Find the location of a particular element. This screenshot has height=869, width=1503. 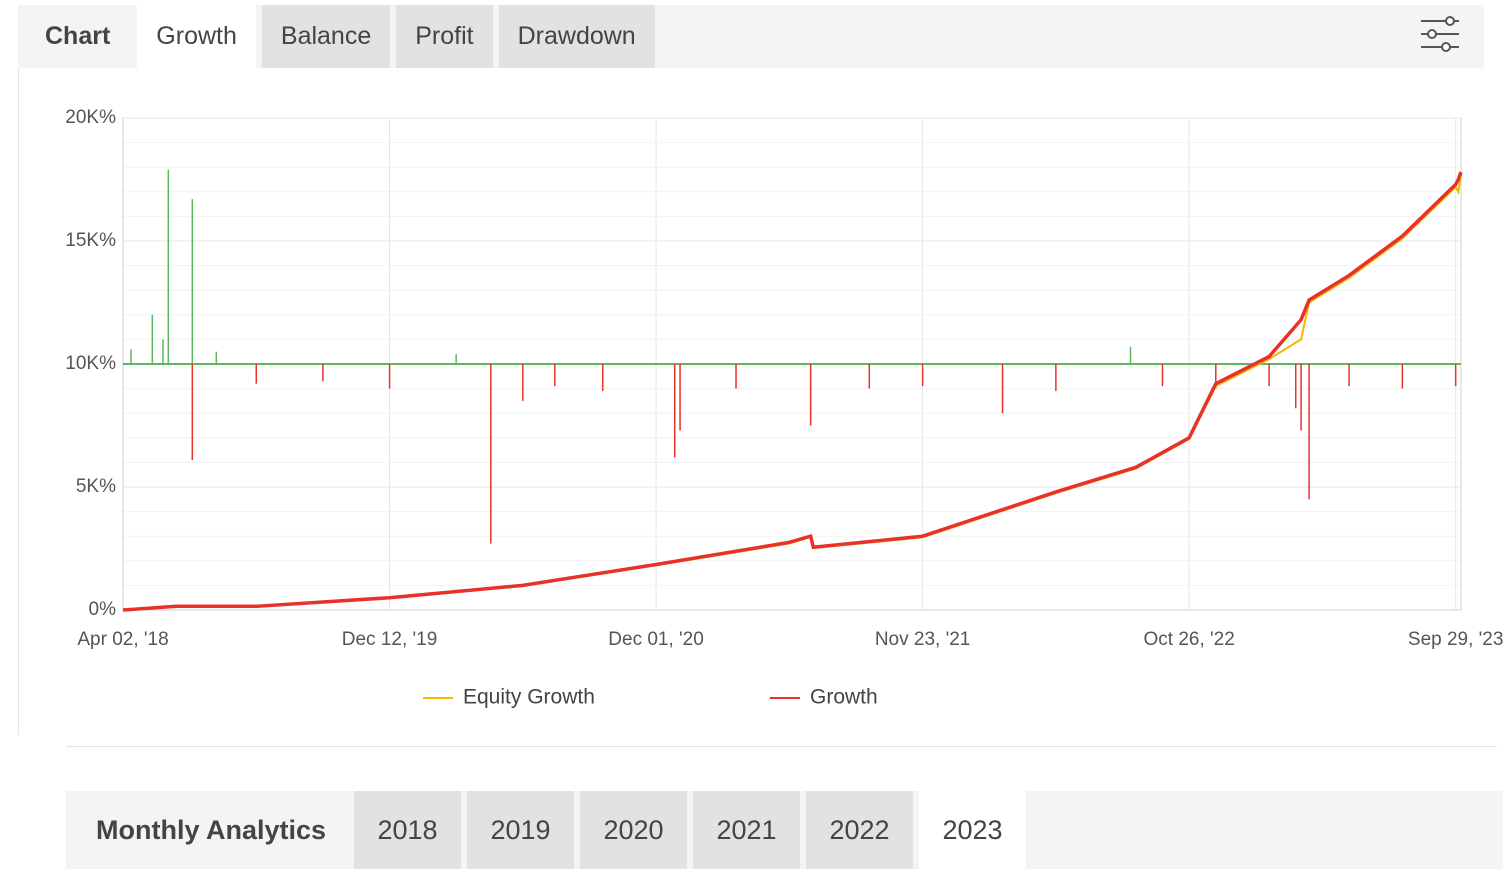

tabs-label: Chart is located at coordinates (78, 36).